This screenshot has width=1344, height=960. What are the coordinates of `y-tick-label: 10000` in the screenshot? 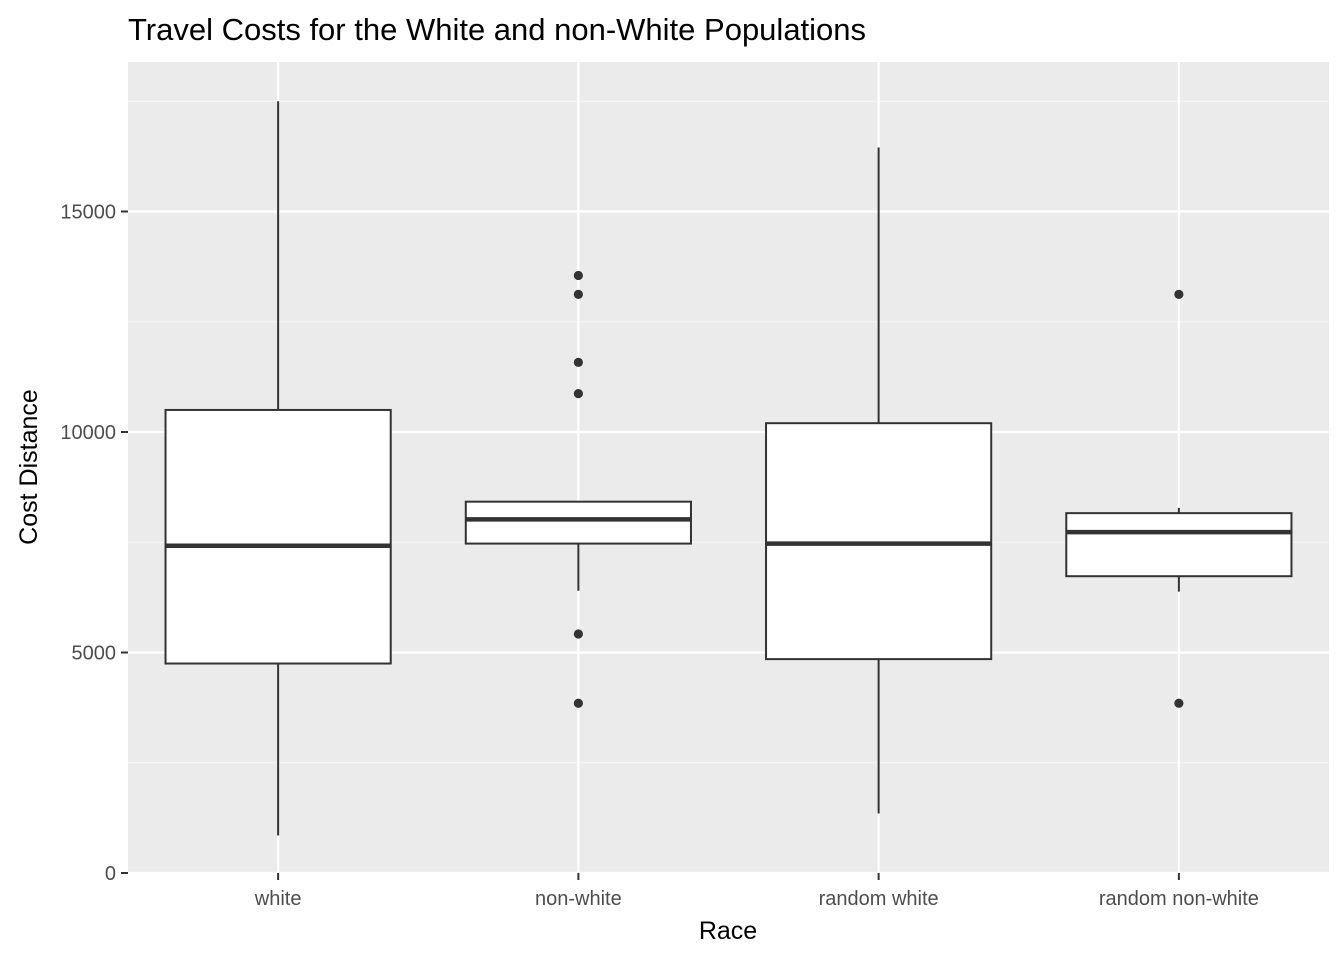 It's located at (88, 433).